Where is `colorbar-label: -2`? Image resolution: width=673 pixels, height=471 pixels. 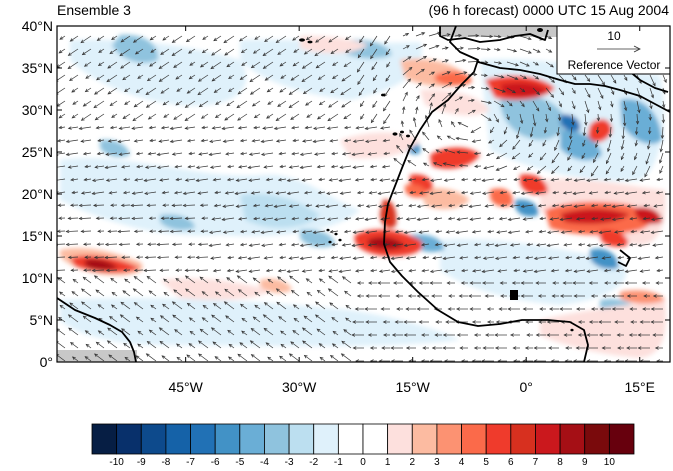
colorbar-label: -2 is located at coordinates (313, 462).